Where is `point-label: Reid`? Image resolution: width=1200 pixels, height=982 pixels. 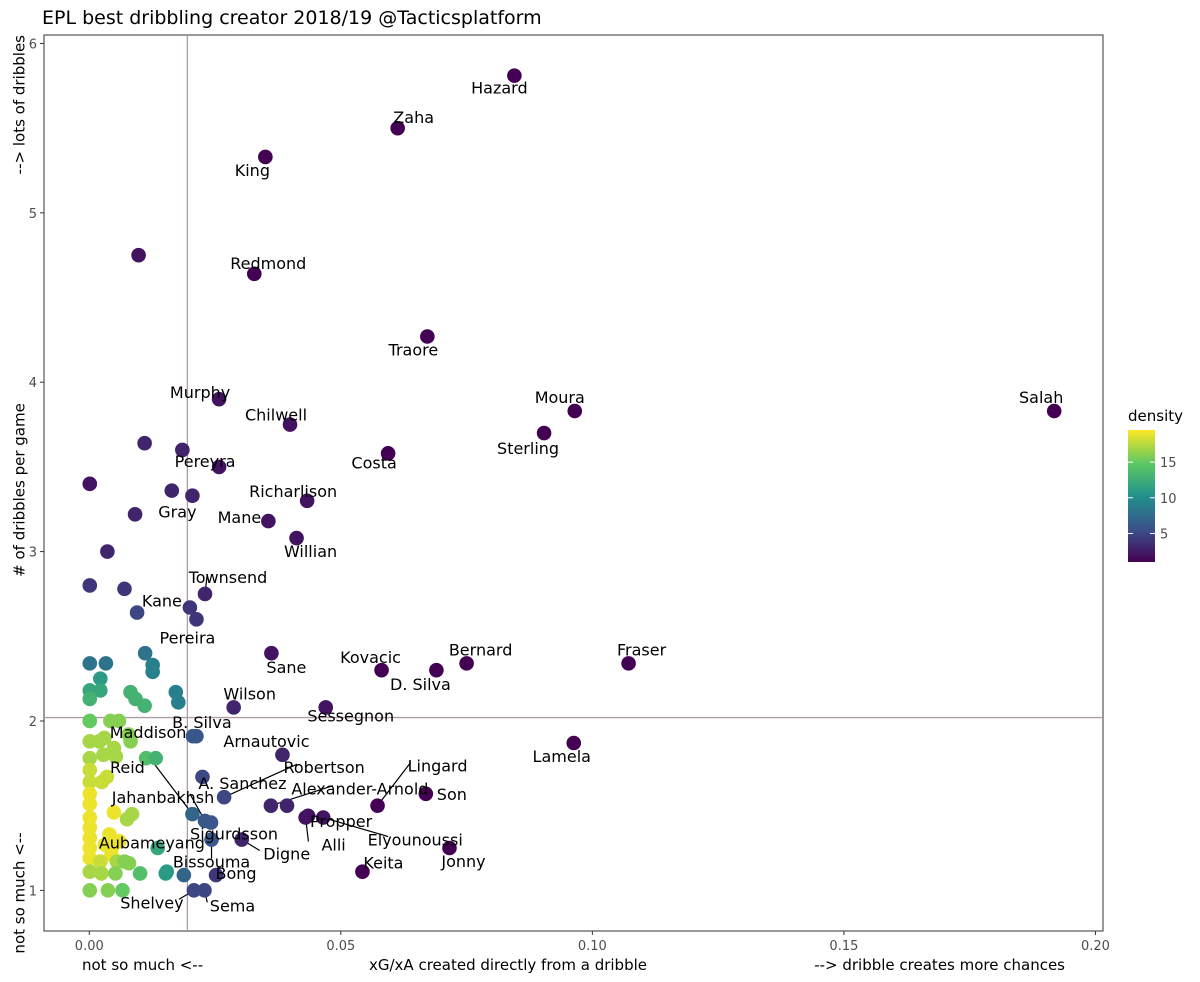
point-label: Reid is located at coordinates (127, 767).